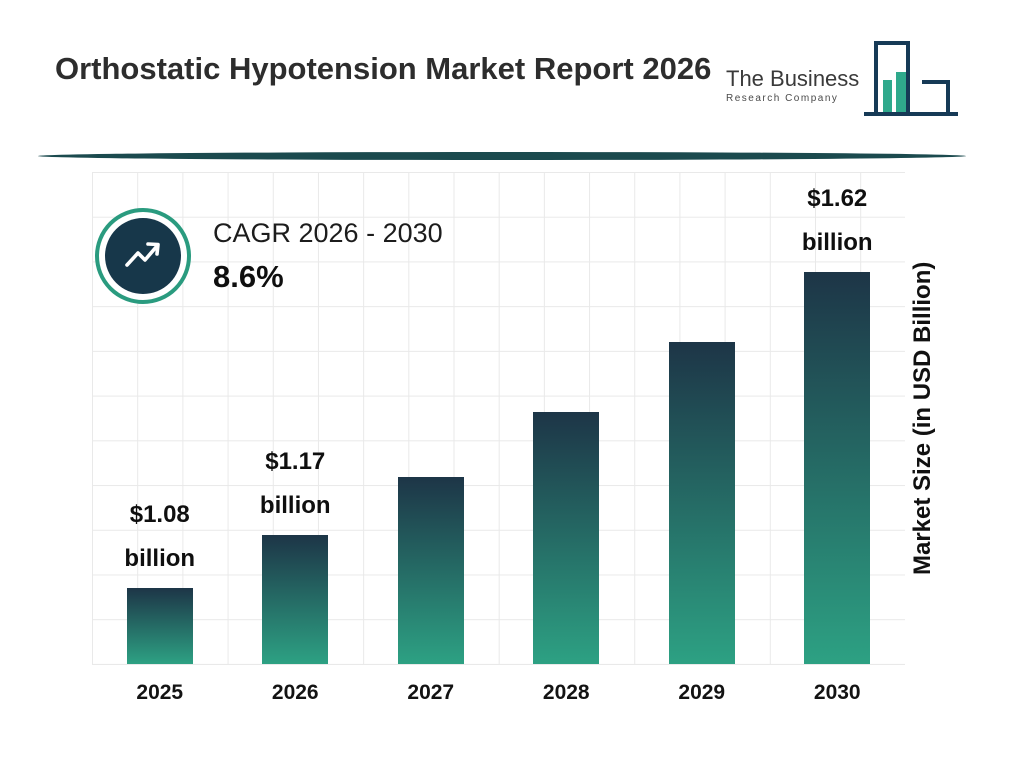 Image resolution: width=1024 pixels, height=768 pixels. What do you see at coordinates (911, 78) in the screenshot?
I see `logo-bar-chart-icon` at bounding box center [911, 78].